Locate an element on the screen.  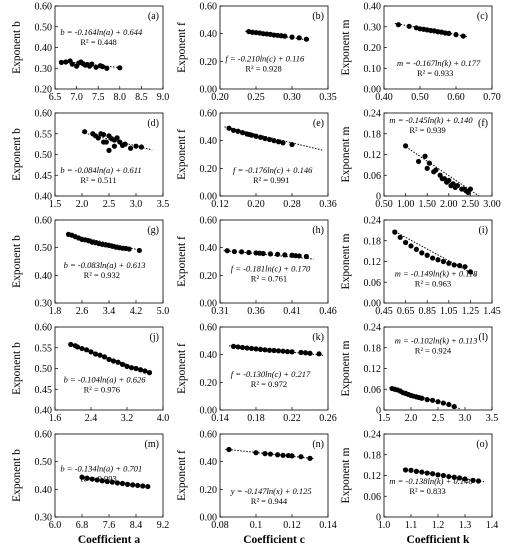
x-tick-label: 9.0 is located at coordinates (163, 97).